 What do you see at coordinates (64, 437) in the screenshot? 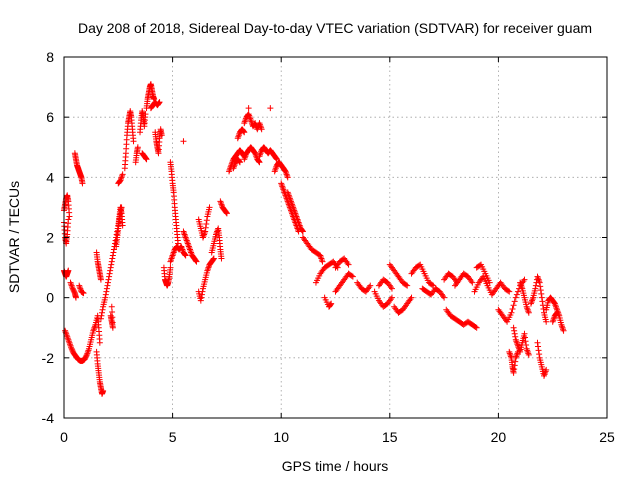
I see `x-tick-label: 0` at bounding box center [64, 437].